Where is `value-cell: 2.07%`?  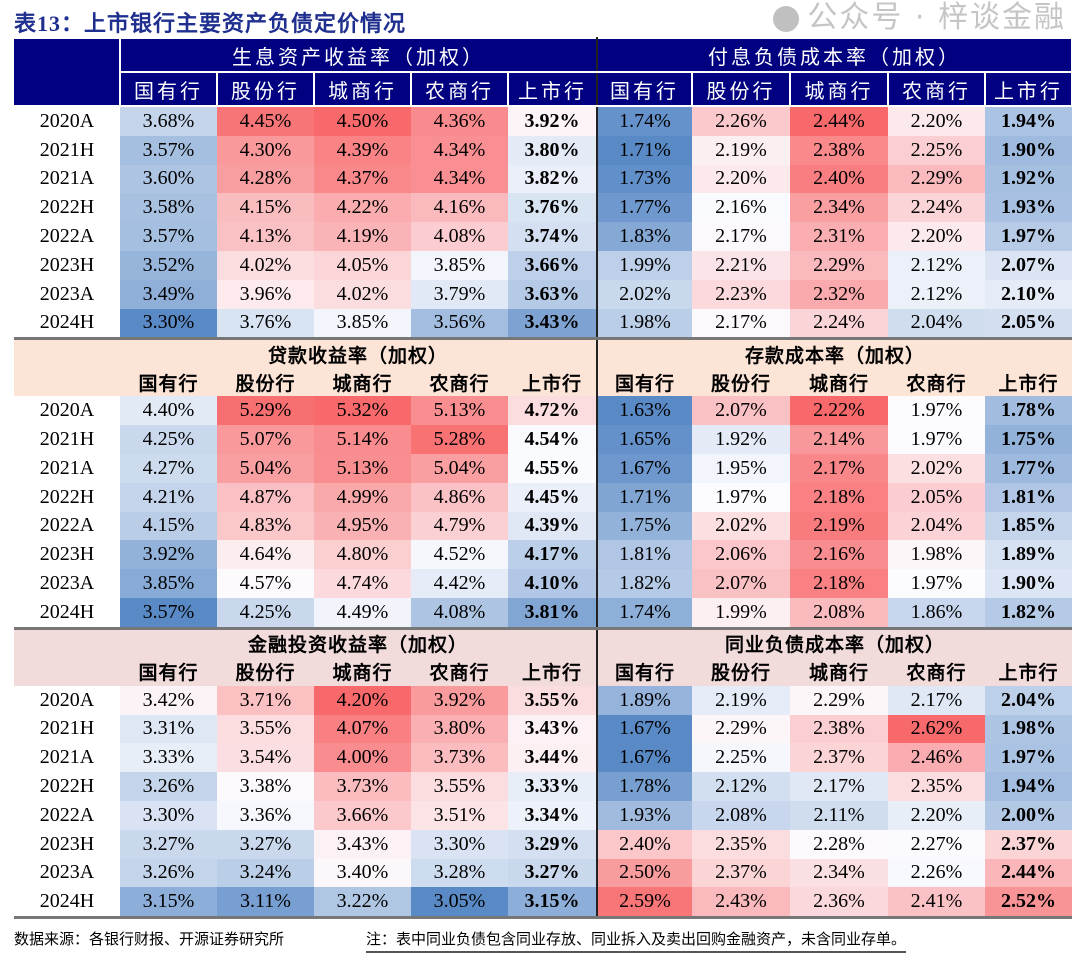
value-cell: 2.07% is located at coordinates (1028, 265).